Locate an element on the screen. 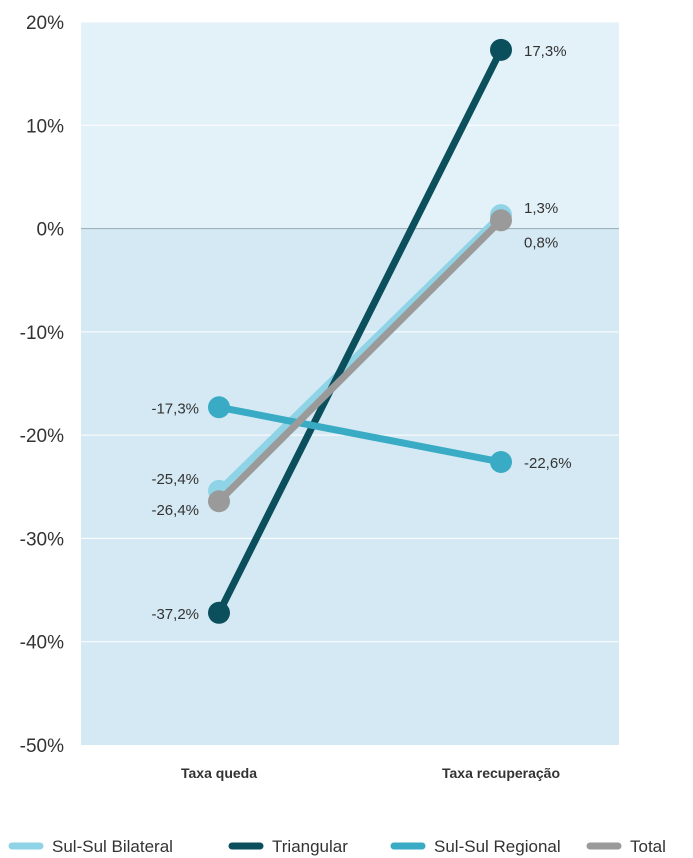 The width and height of the screenshot is (693, 858). y-tick-label: 10% is located at coordinates (45, 126).